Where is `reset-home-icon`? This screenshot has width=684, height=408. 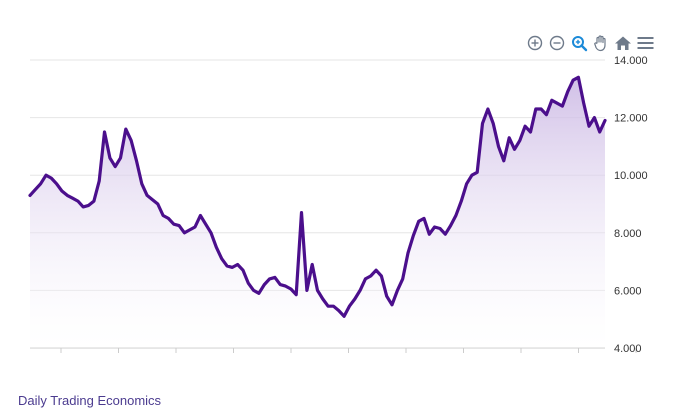
reset-home-icon is located at coordinates (623, 43).